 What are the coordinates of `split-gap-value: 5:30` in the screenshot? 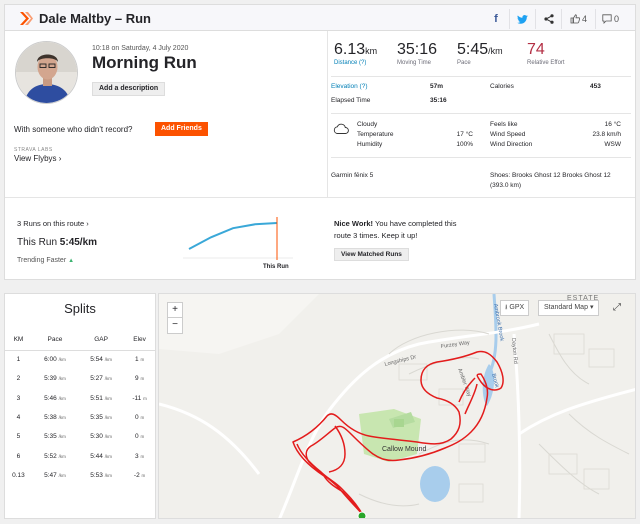 It's located at (96, 437).